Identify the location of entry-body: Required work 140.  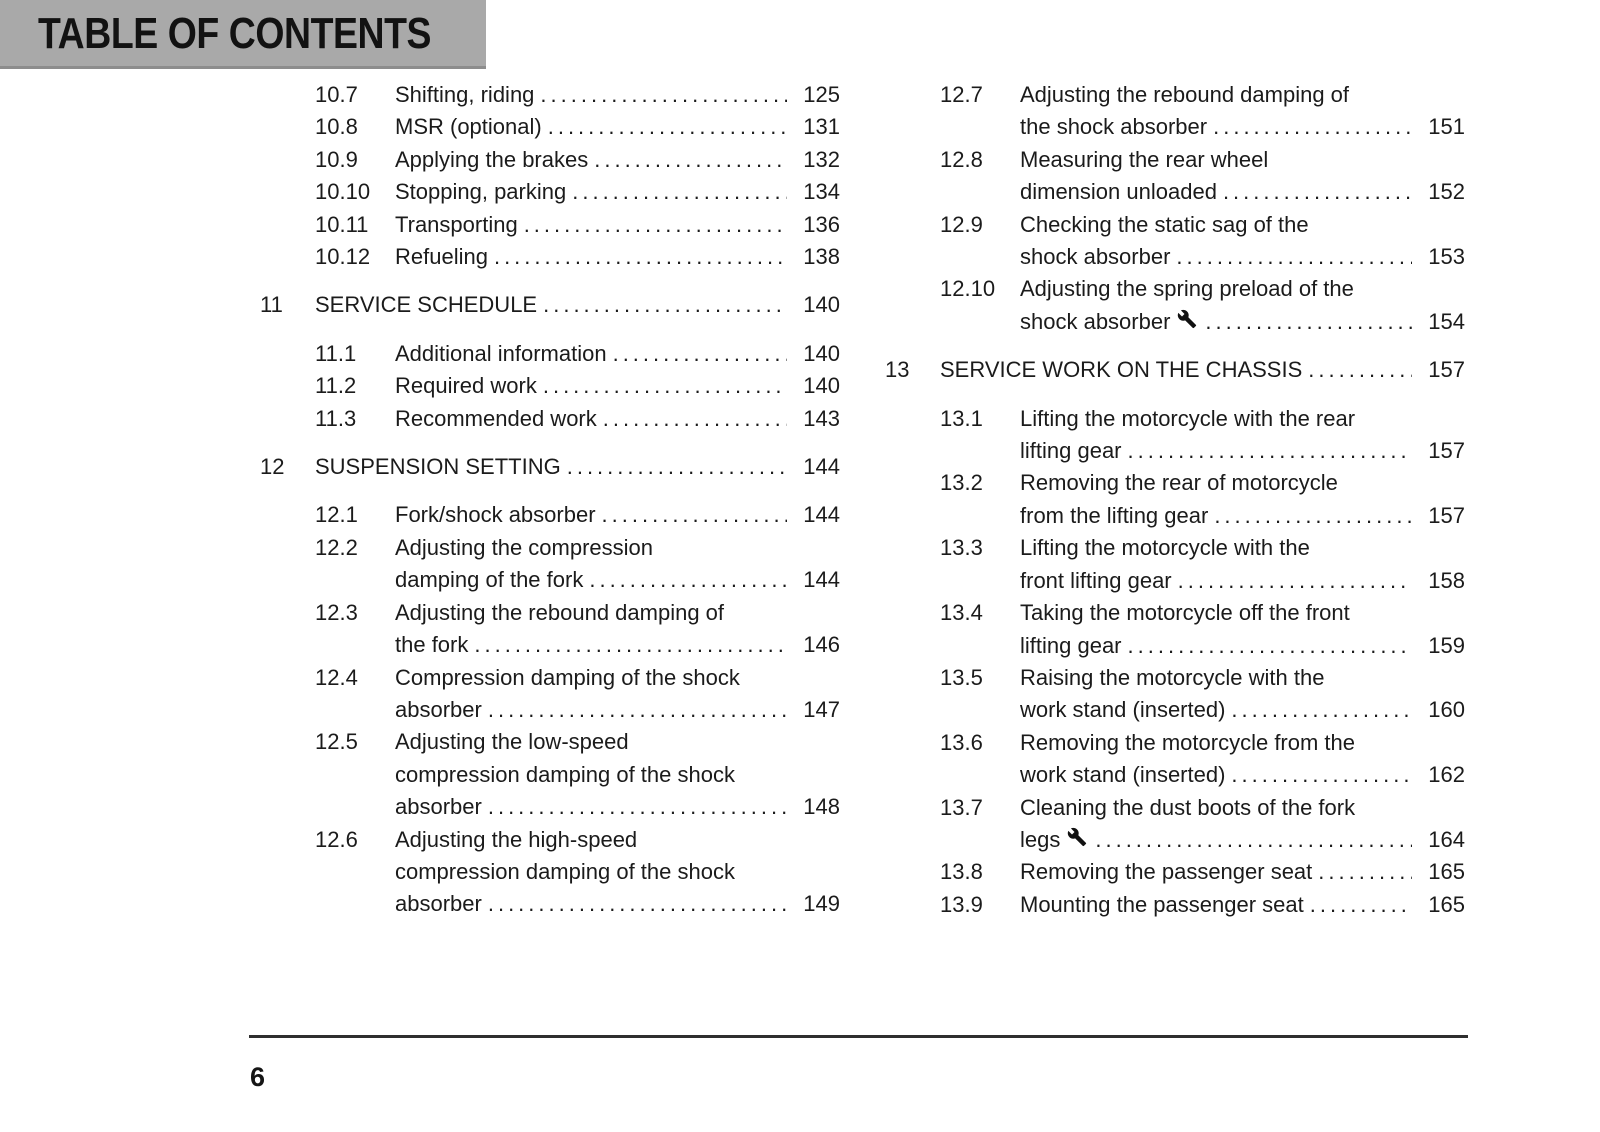
(617, 386).